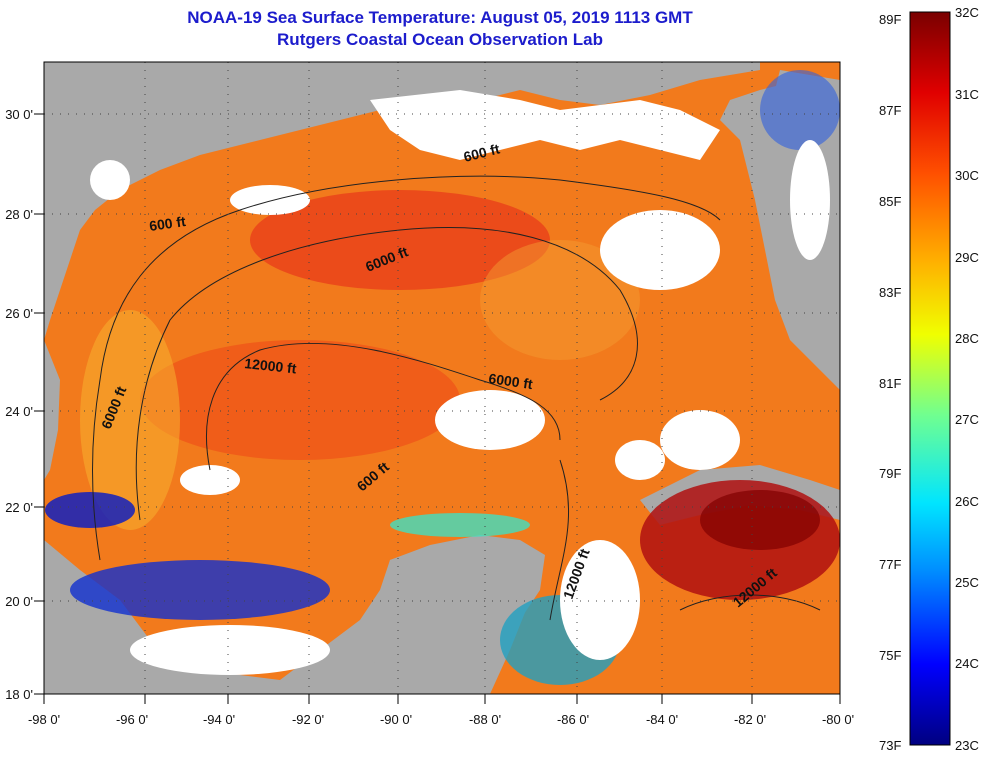 This screenshot has height=761, width=992. What do you see at coordinates (750, 719) in the screenshot?
I see `lon-label: -82 0'` at bounding box center [750, 719].